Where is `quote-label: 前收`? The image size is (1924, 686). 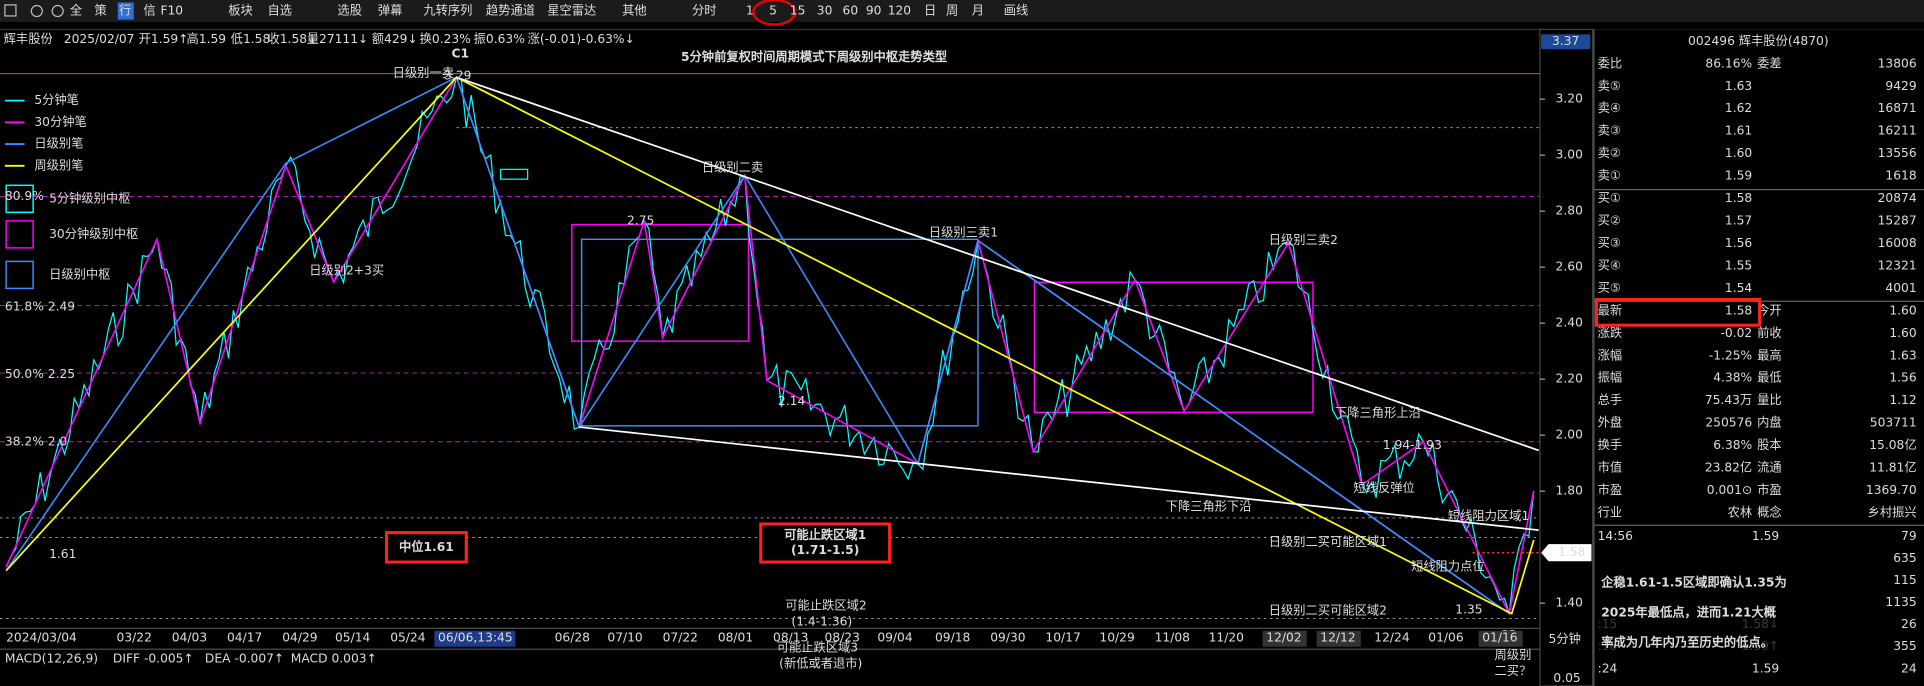 quote-label: 前收 is located at coordinates (1769, 332).